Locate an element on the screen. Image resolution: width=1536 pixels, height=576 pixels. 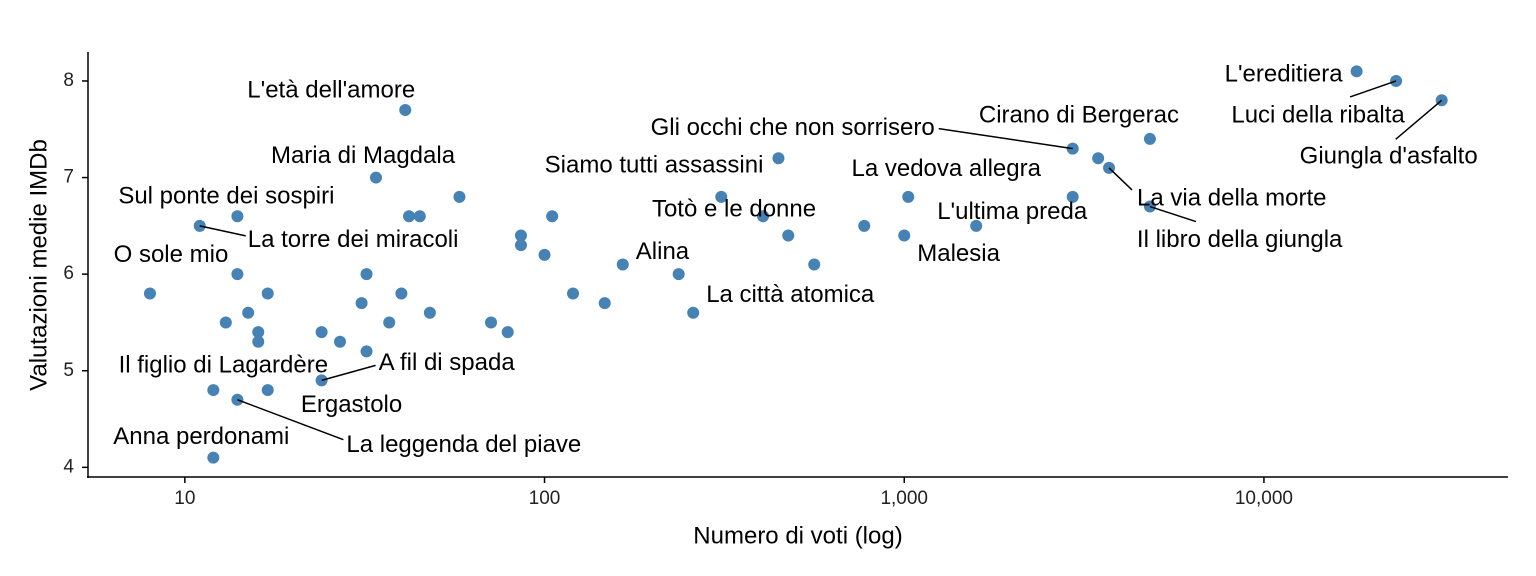
y-tick-label: 5 is located at coordinates (68, 370).